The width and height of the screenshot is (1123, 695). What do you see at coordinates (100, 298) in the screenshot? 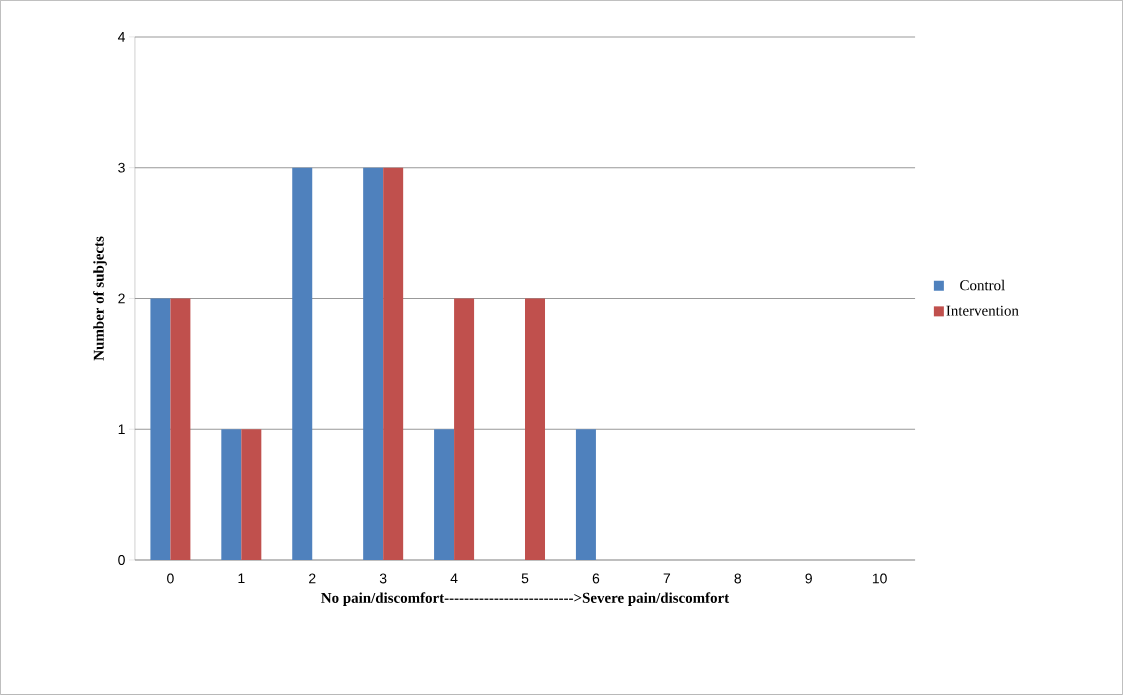
I see `y-axis-title: Number of subjects` at bounding box center [100, 298].